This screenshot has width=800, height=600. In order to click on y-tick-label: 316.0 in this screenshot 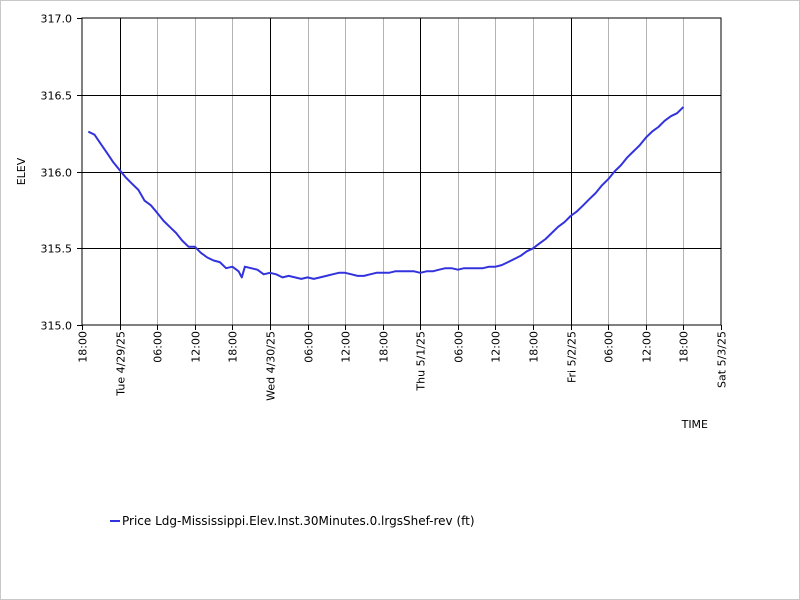, I will do `click(57, 173)`.